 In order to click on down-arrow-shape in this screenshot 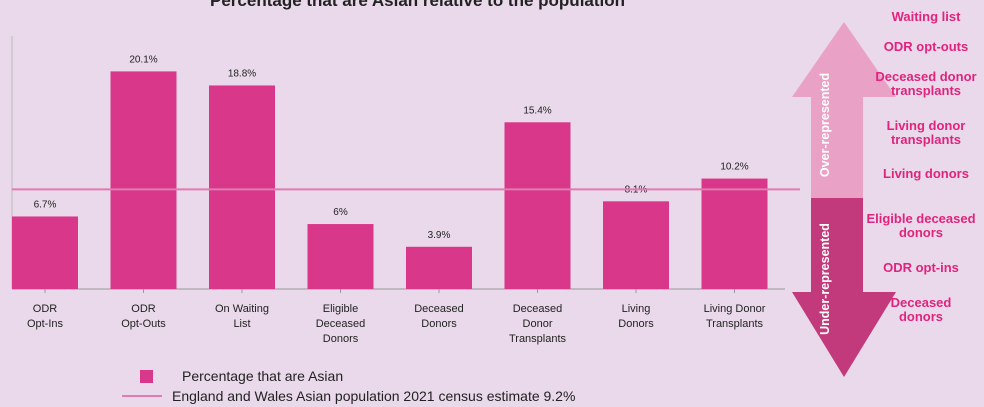, I will do `click(844, 287)`.